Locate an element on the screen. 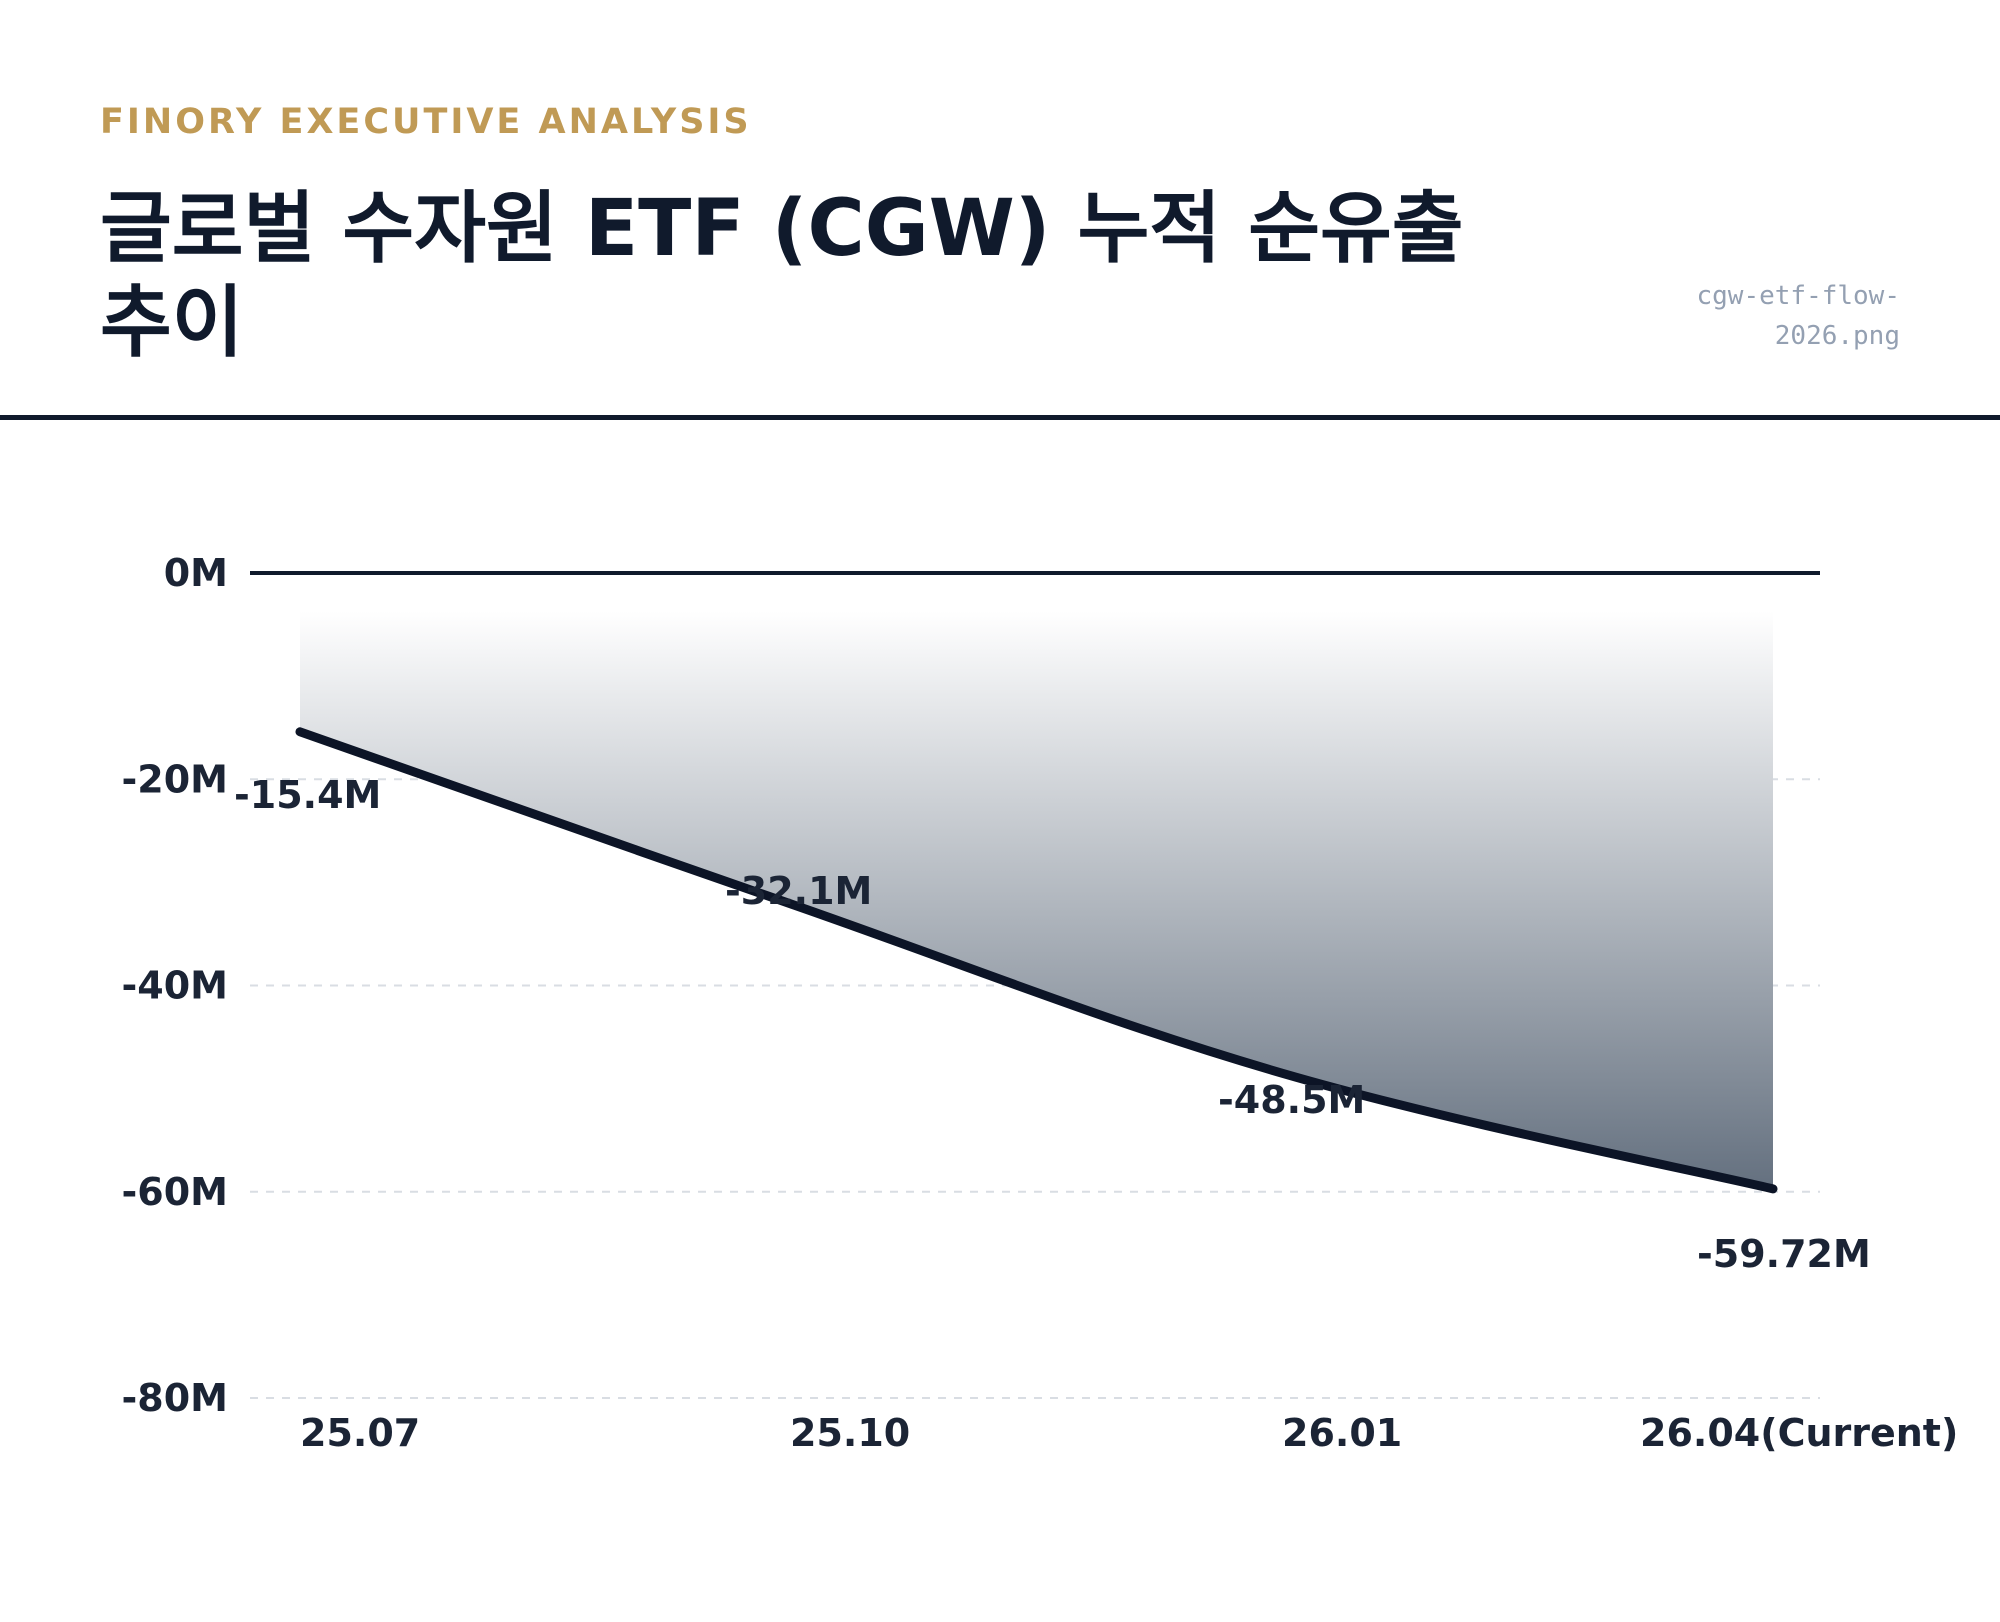 This screenshot has height=1622, width=2000. data-label: -59.72M is located at coordinates (1784, 1254).